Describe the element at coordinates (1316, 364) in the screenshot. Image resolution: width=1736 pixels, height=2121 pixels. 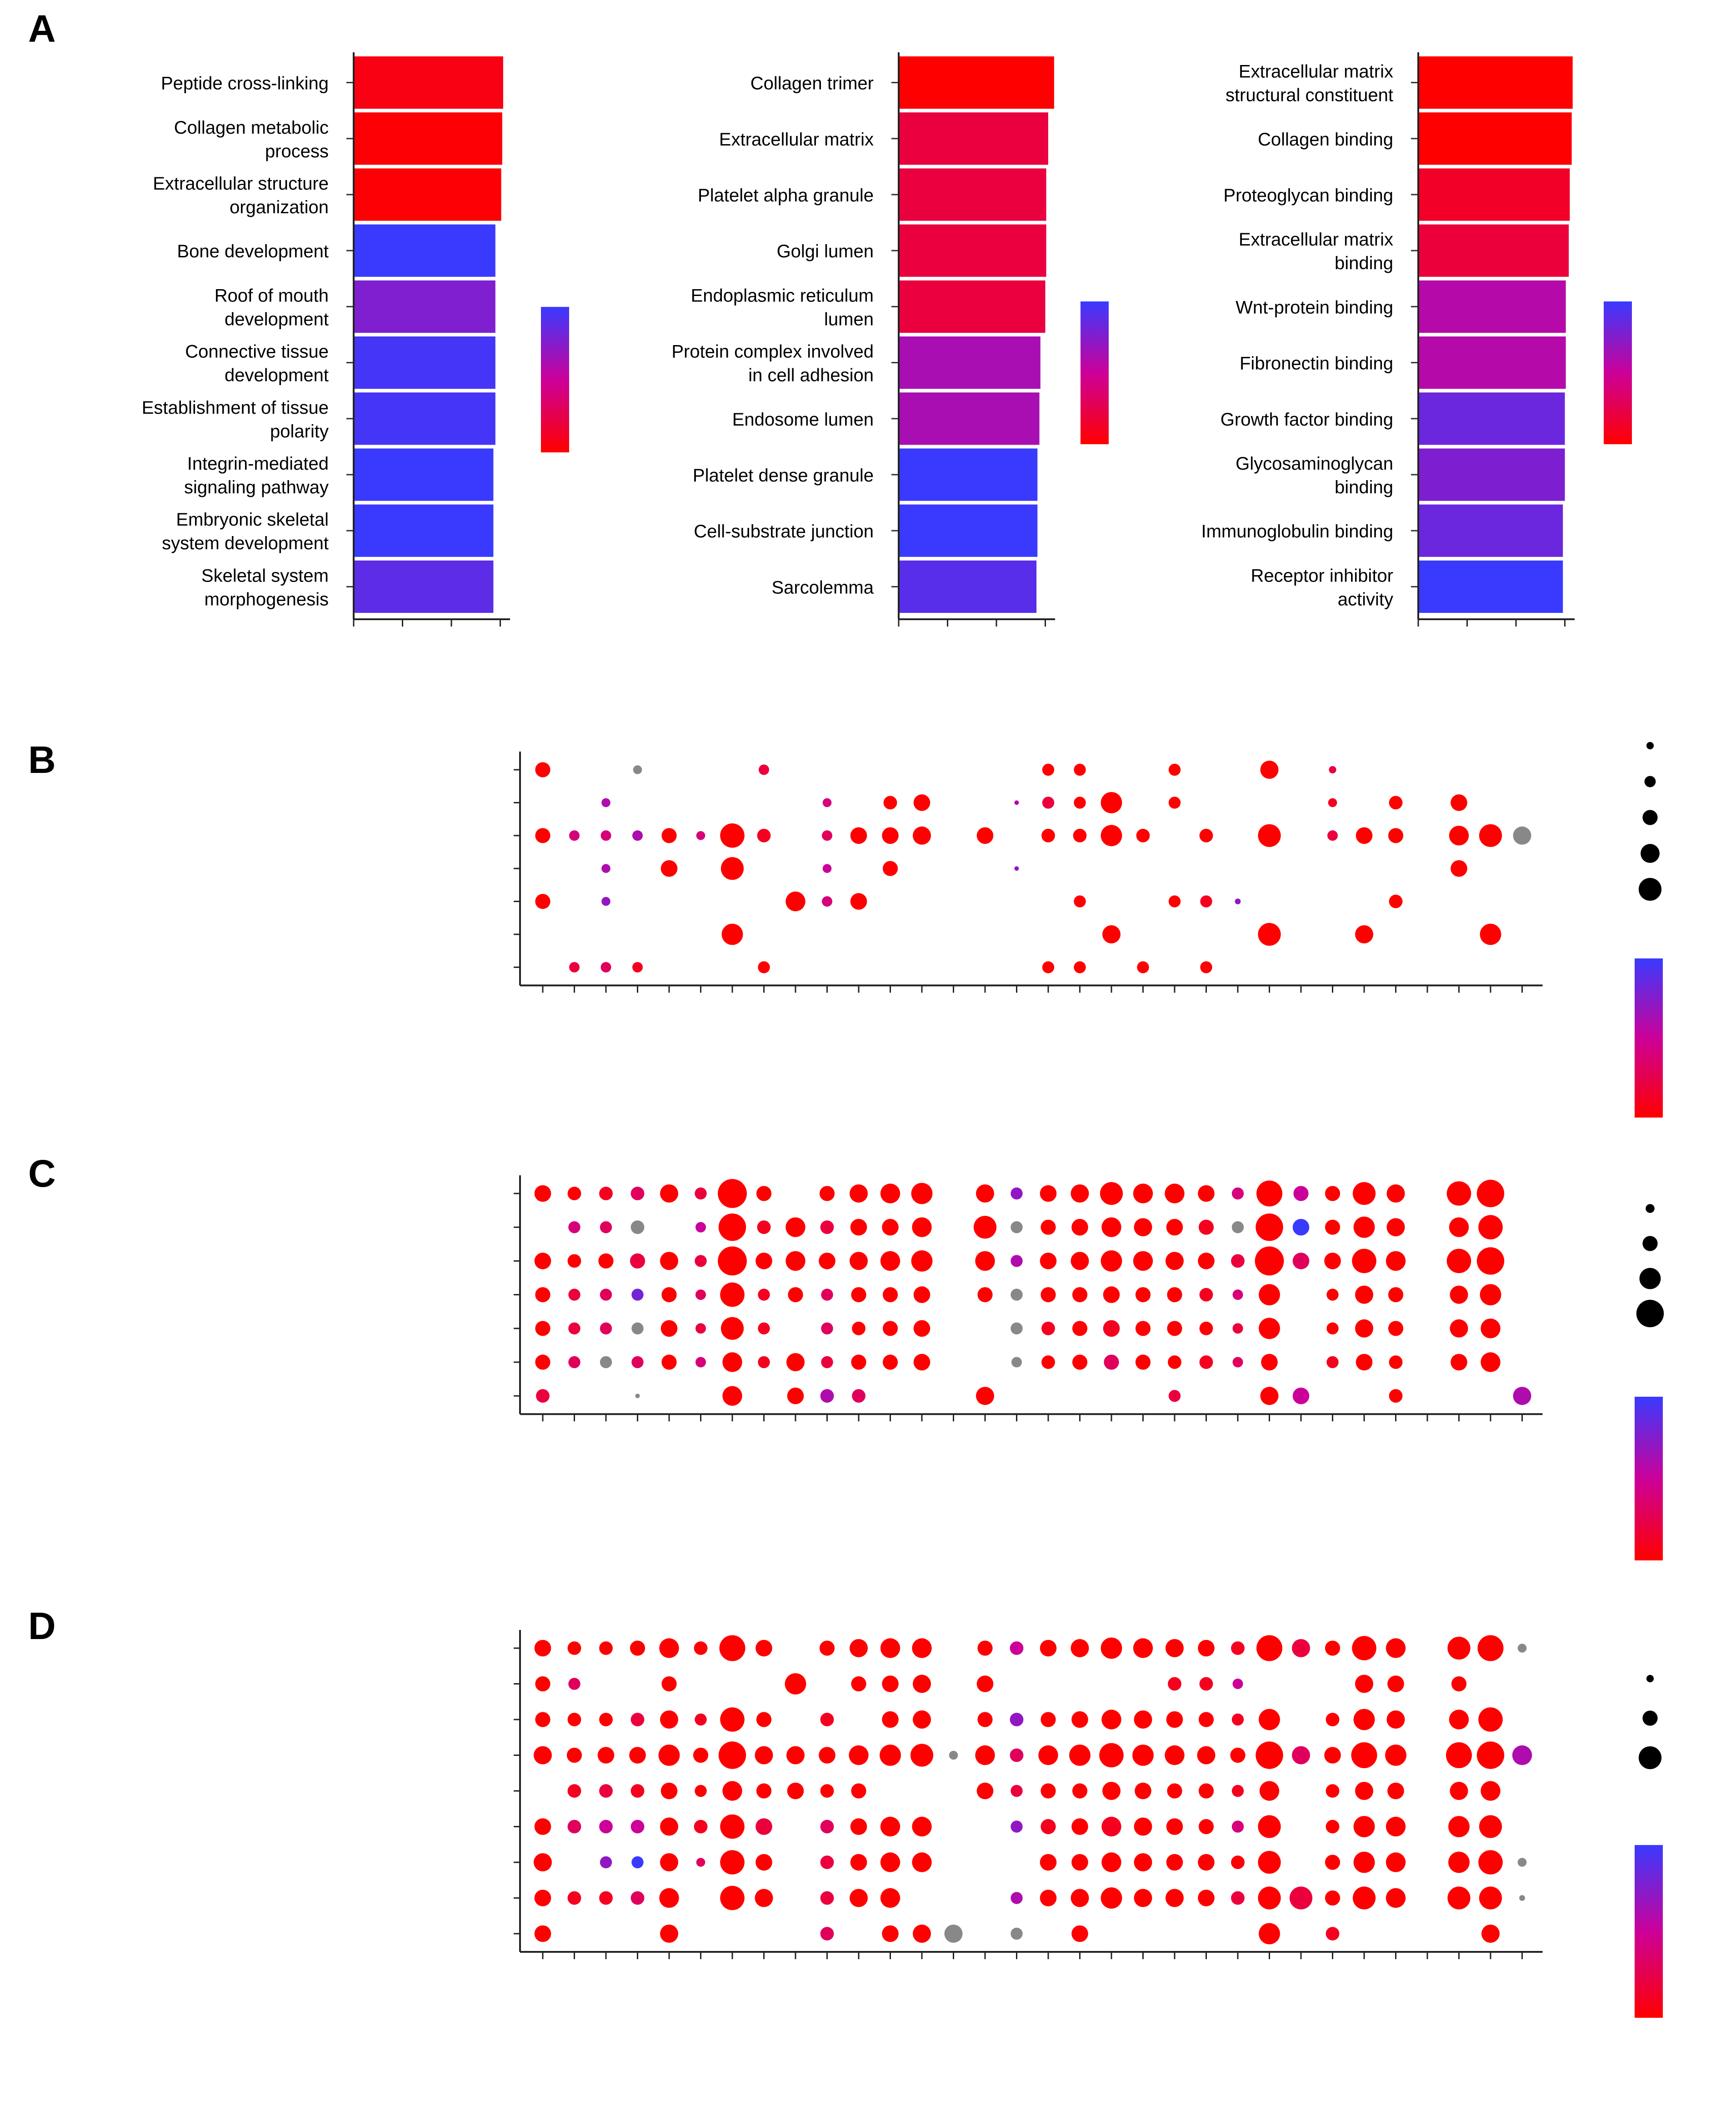
I see `category-label: Fibronectin binding` at that location.